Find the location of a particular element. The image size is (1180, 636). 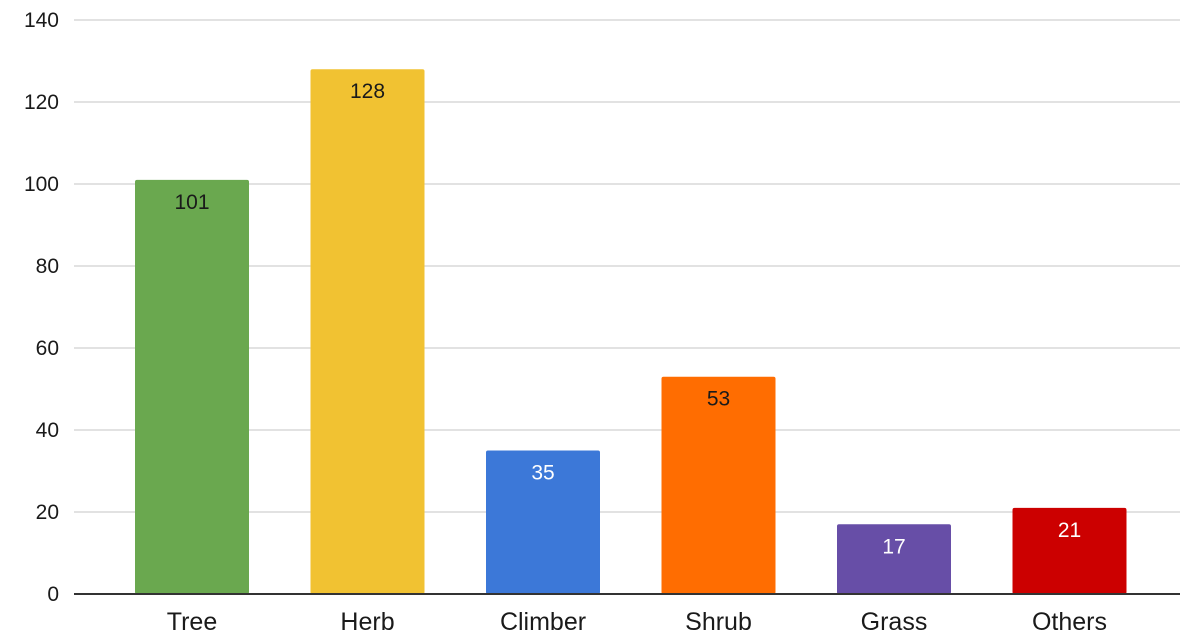

data-label-climber: 35 is located at coordinates (542, 473).